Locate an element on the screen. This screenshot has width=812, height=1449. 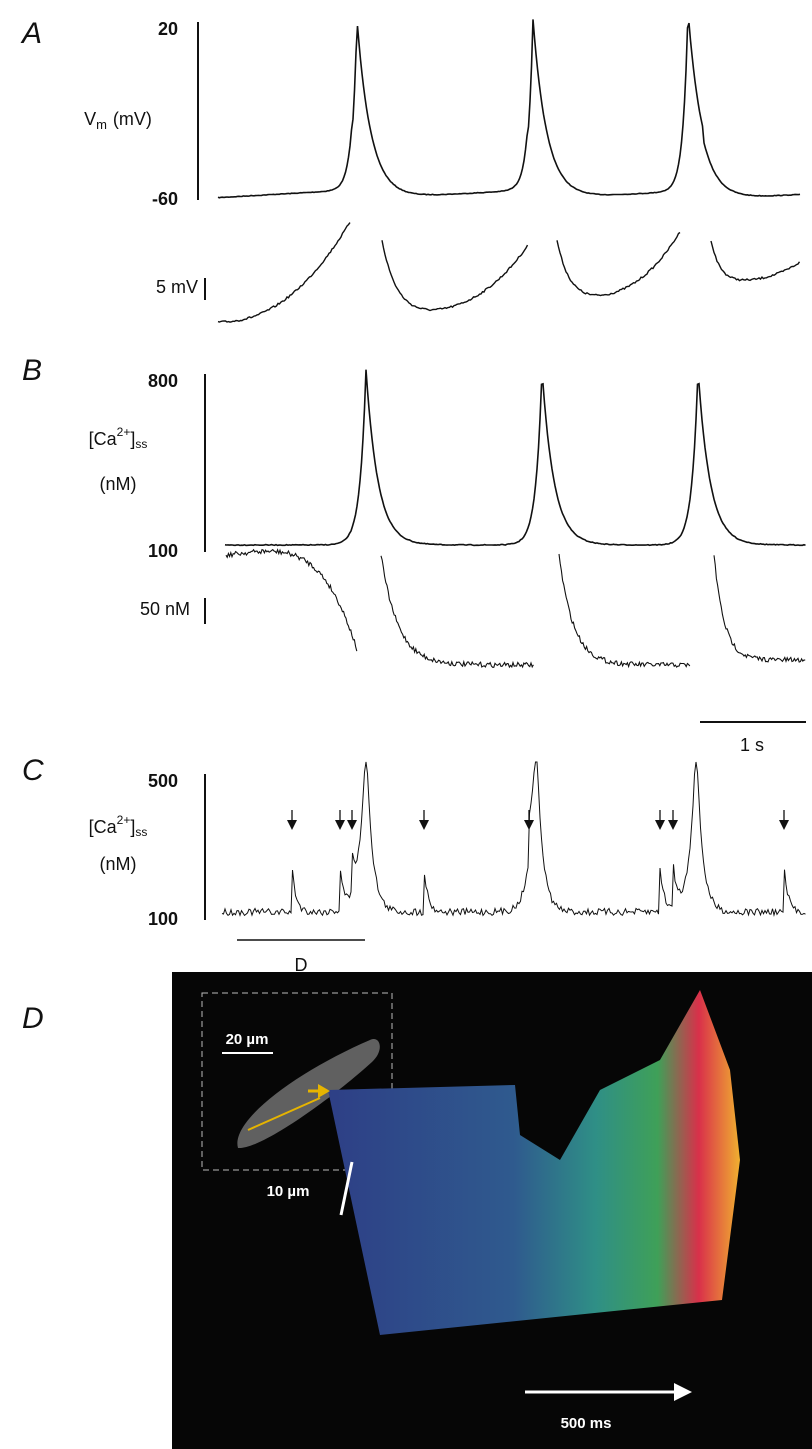
top-tick: 800 is located at coordinates (163, 381).